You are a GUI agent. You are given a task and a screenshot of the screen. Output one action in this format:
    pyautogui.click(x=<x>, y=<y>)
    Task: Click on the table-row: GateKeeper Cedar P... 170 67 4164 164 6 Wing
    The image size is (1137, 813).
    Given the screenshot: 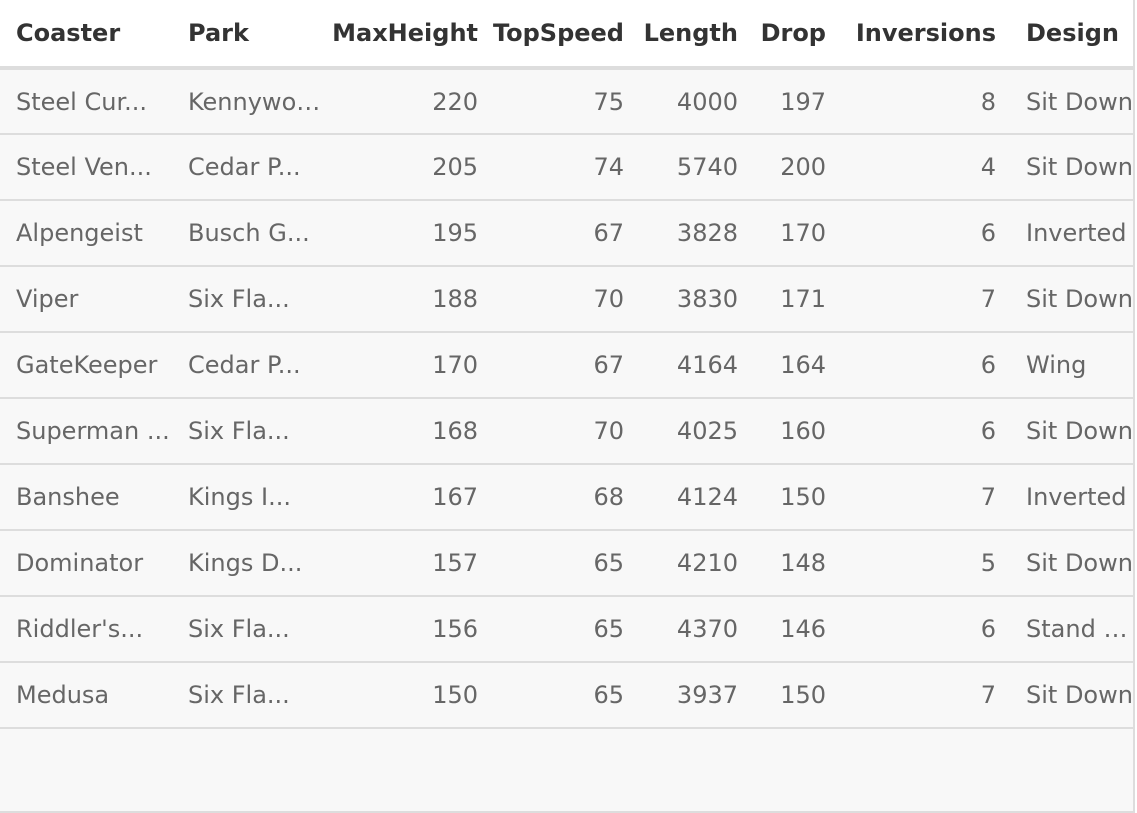 What is the action you would take?
    pyautogui.click(x=566, y=365)
    